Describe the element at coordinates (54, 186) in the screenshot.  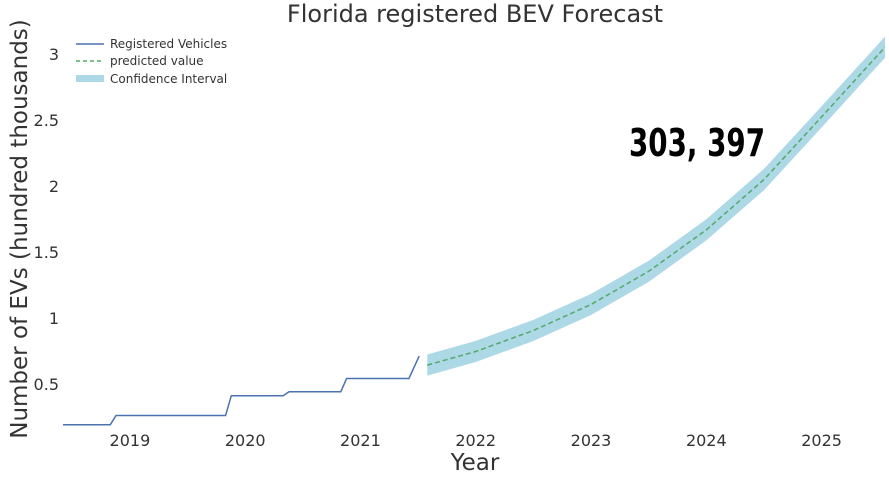
I see `y-tick-label: 2` at that location.